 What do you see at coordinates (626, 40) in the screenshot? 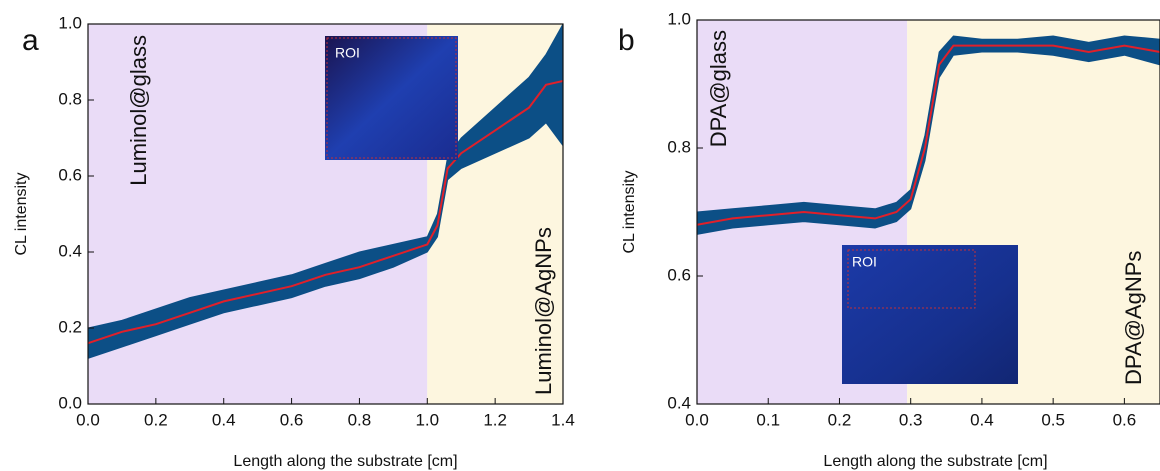
I see `panel-label: b` at bounding box center [626, 40].